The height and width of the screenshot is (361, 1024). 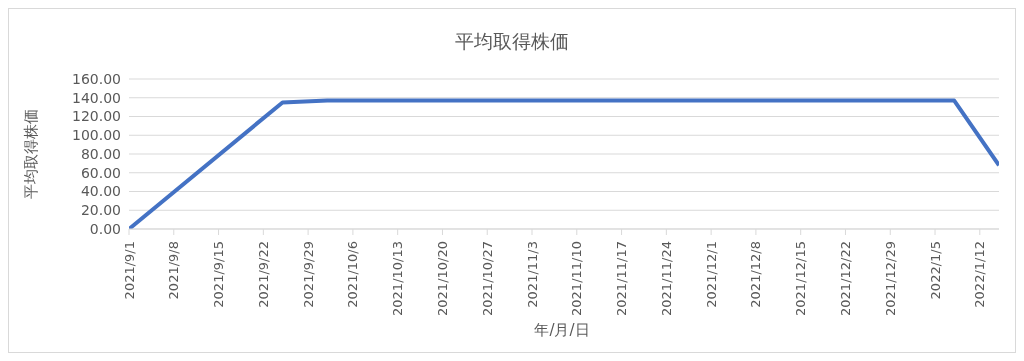 What do you see at coordinates (96, 97) in the screenshot?
I see `y-tick-label: 140.00` at bounding box center [96, 97].